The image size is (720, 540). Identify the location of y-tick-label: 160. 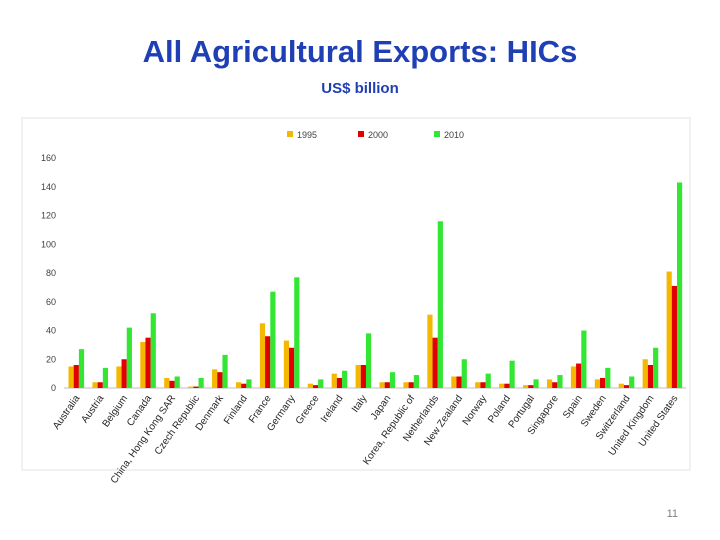
(48, 158).